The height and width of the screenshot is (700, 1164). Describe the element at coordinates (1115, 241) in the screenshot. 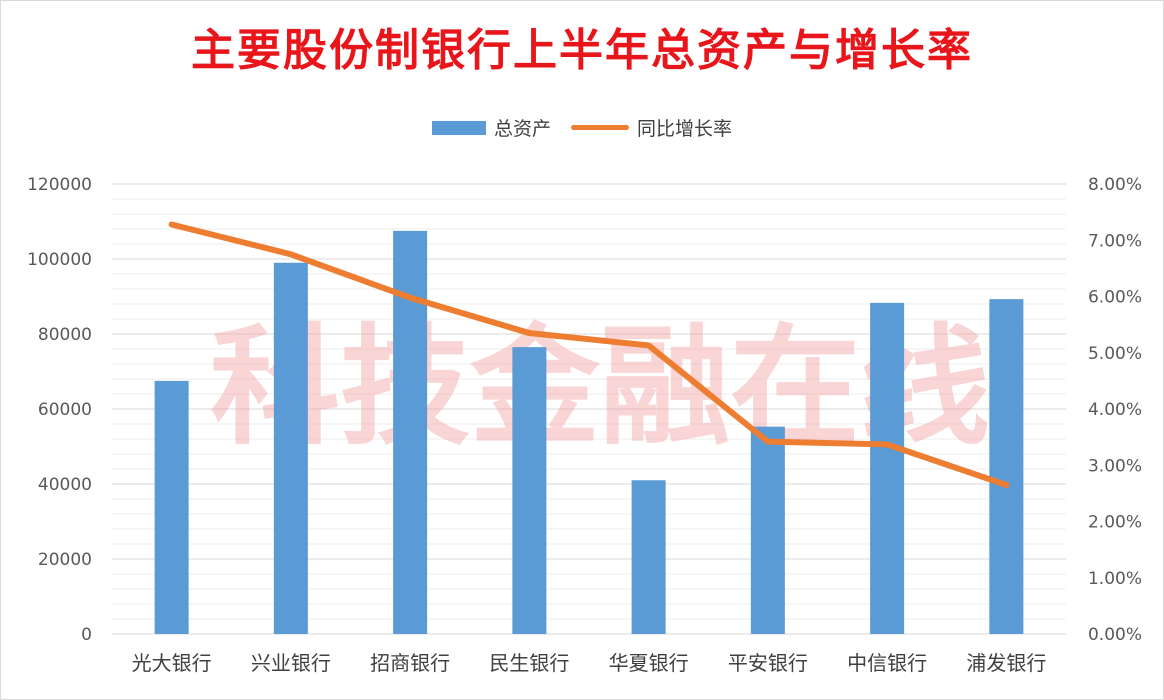

I see `right-axis-tick-label: 7.00%` at that location.